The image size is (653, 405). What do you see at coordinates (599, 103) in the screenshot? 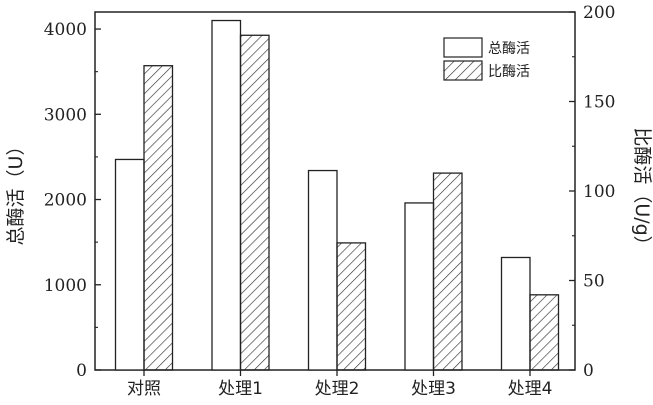
I see `y-right-tick-label: 150` at bounding box center [599, 103].